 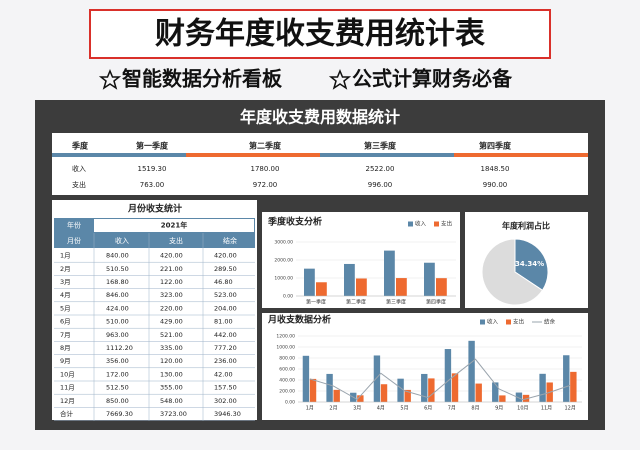 What do you see at coordinates (225, 295) in the screenshot?
I see `table-cell: 523.00` at bounding box center [225, 295].